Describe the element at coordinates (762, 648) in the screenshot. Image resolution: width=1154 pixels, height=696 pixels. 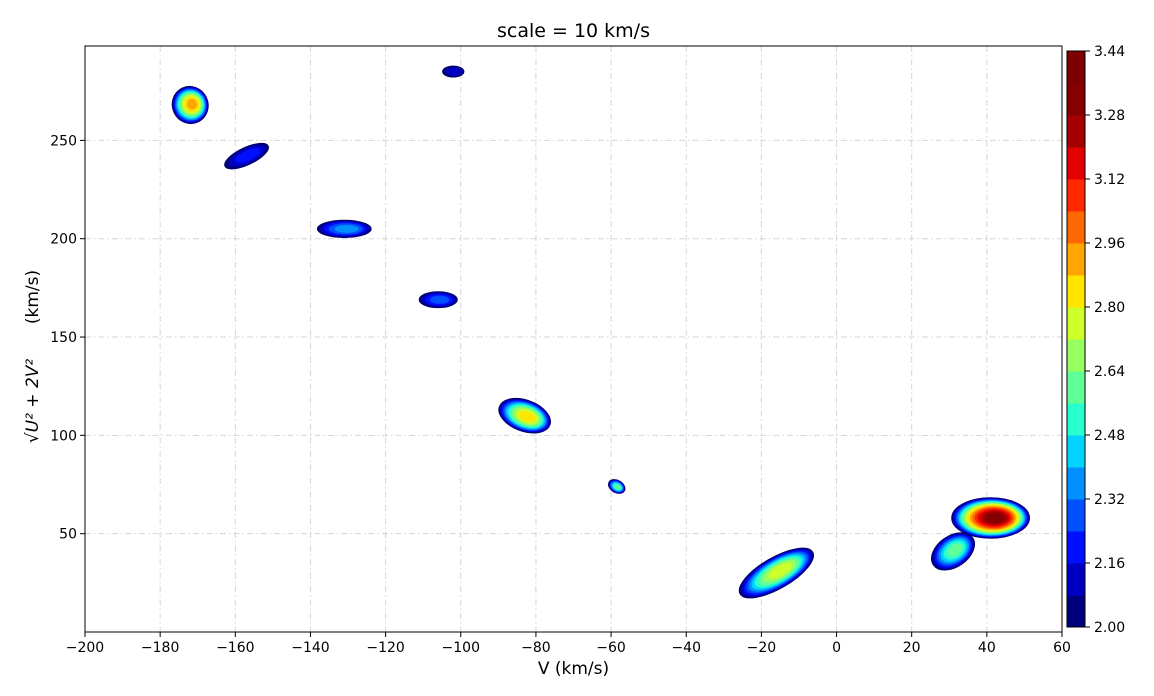
I see `x-tick-label: −20` at that location.